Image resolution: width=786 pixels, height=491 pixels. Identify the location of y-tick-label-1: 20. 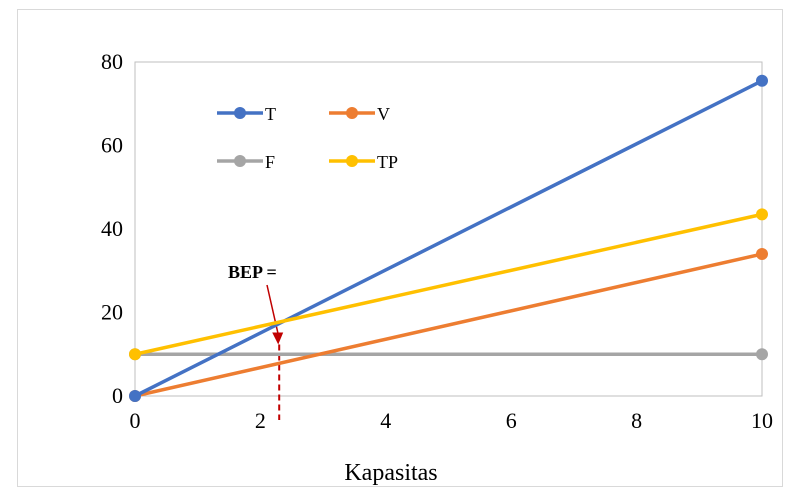
(112, 312).